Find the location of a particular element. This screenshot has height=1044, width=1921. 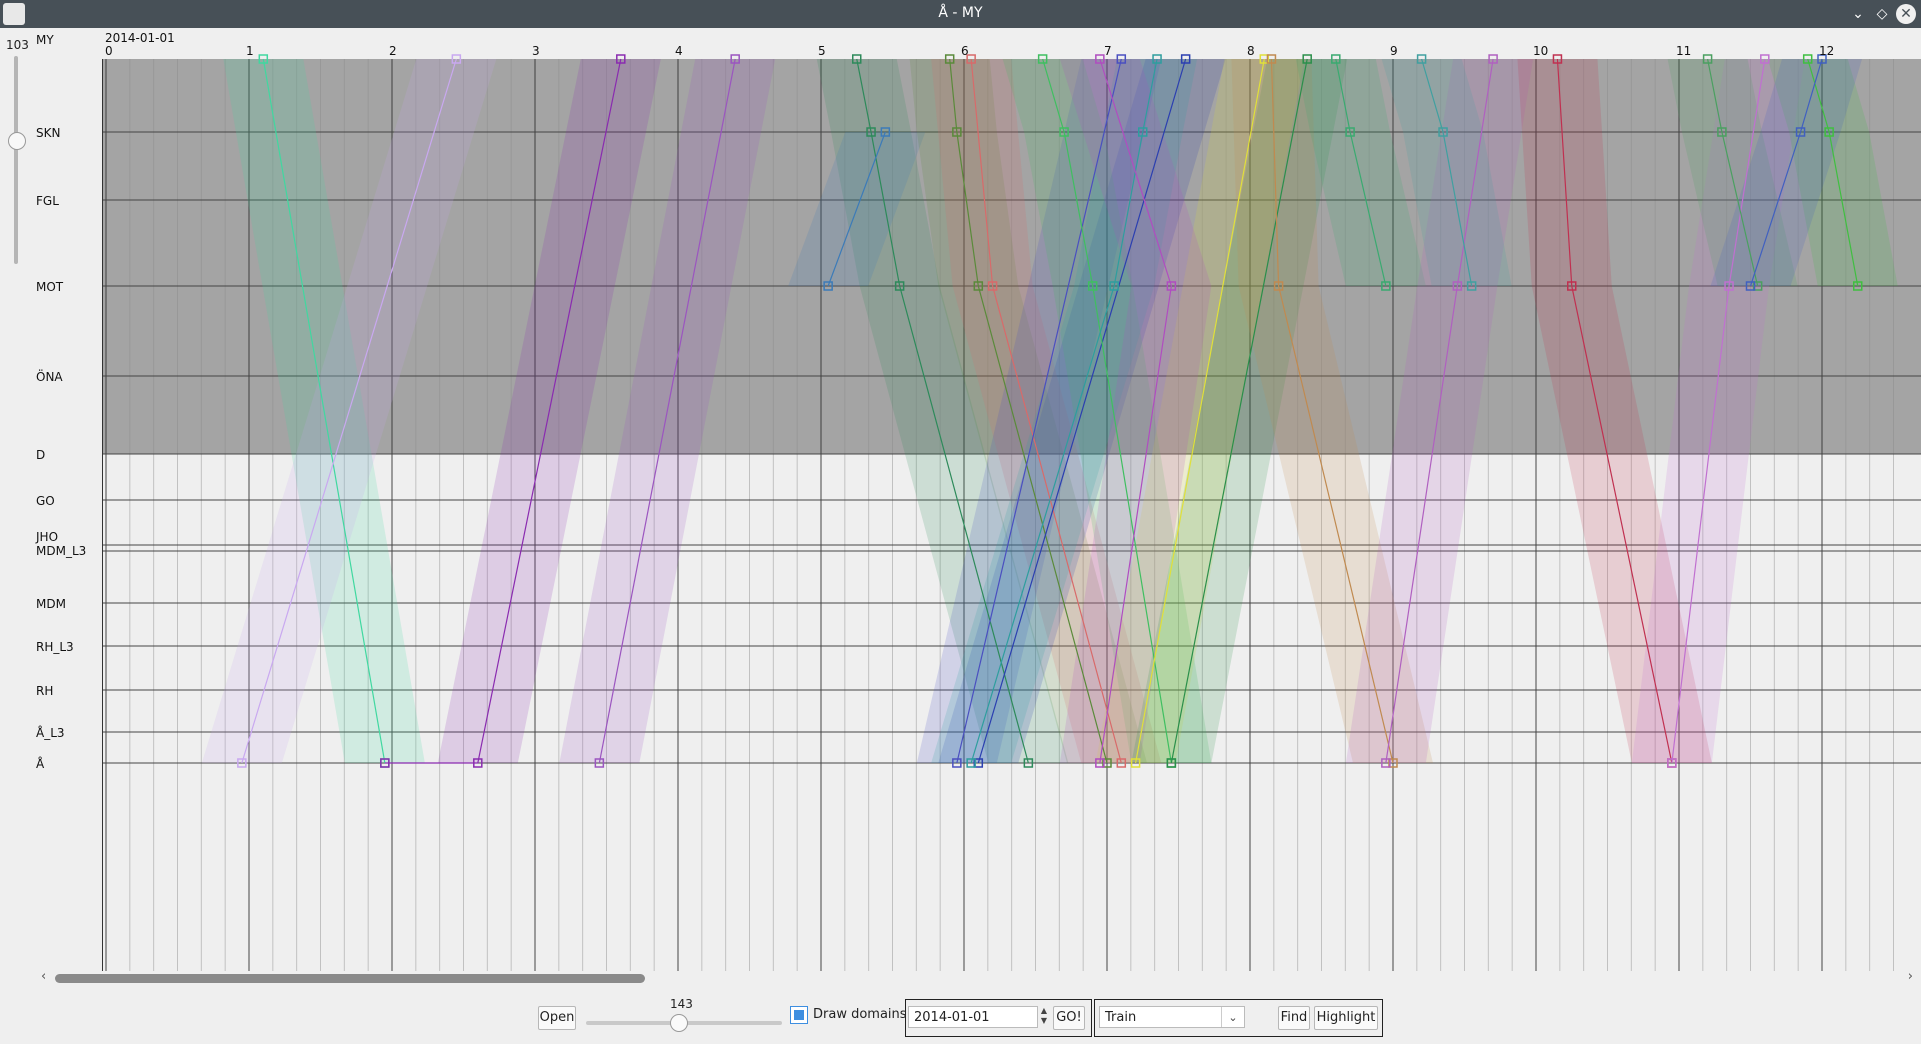

vertical-zoom-value: 103 is located at coordinates (17, 45).